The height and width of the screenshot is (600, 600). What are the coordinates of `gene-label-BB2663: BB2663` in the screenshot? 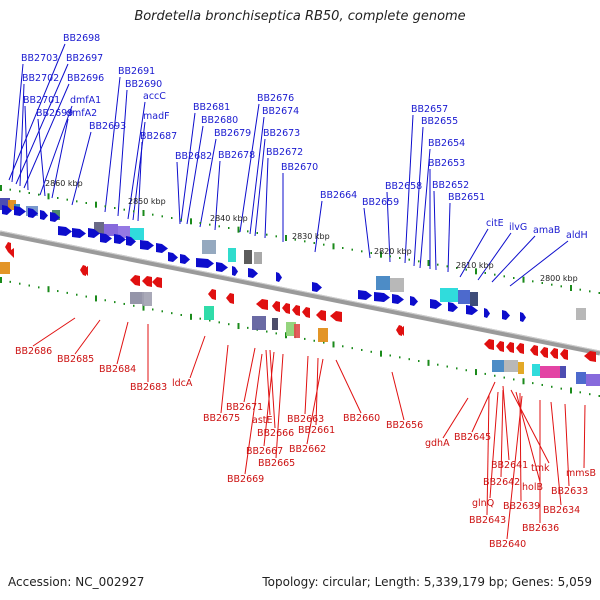 It's located at (305, 419).